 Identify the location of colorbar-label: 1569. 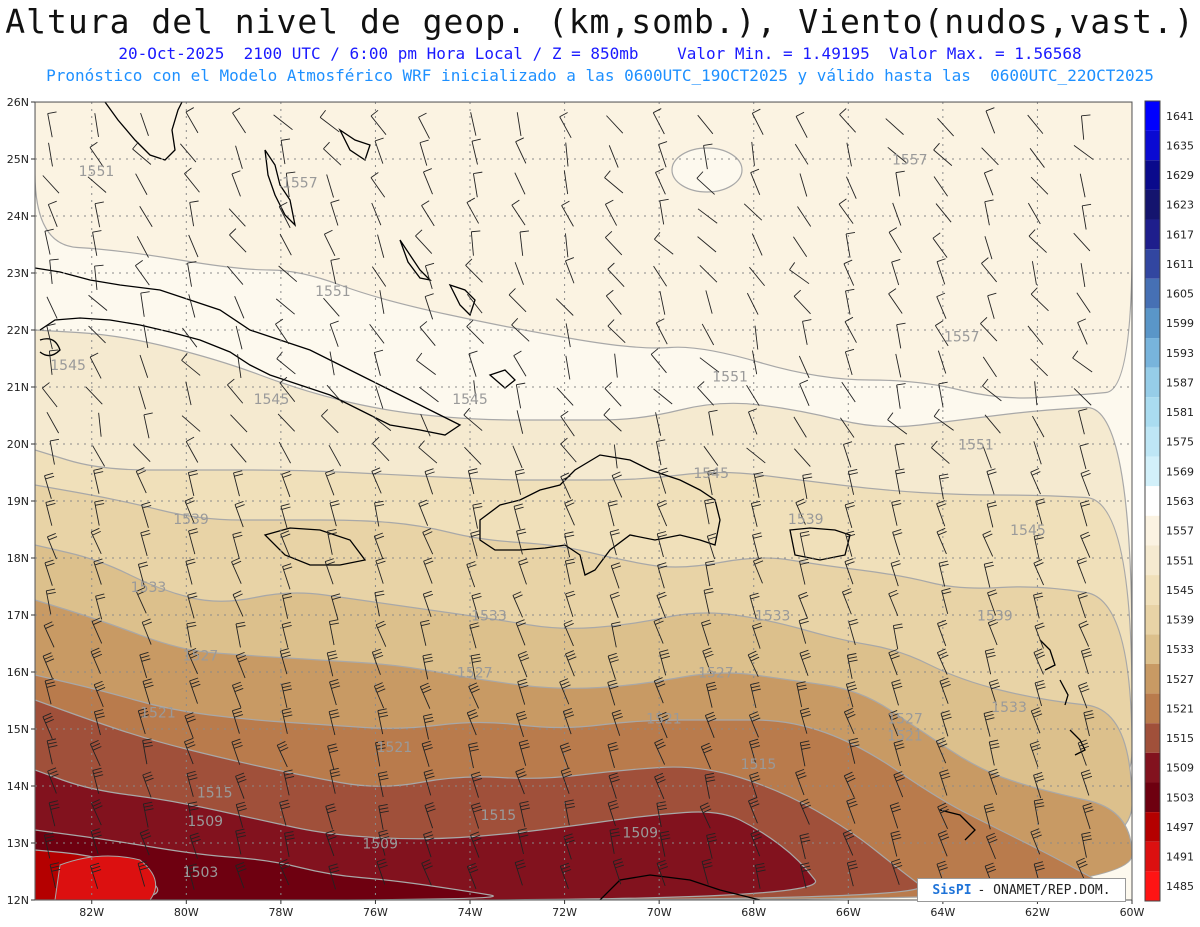
(1180, 471).